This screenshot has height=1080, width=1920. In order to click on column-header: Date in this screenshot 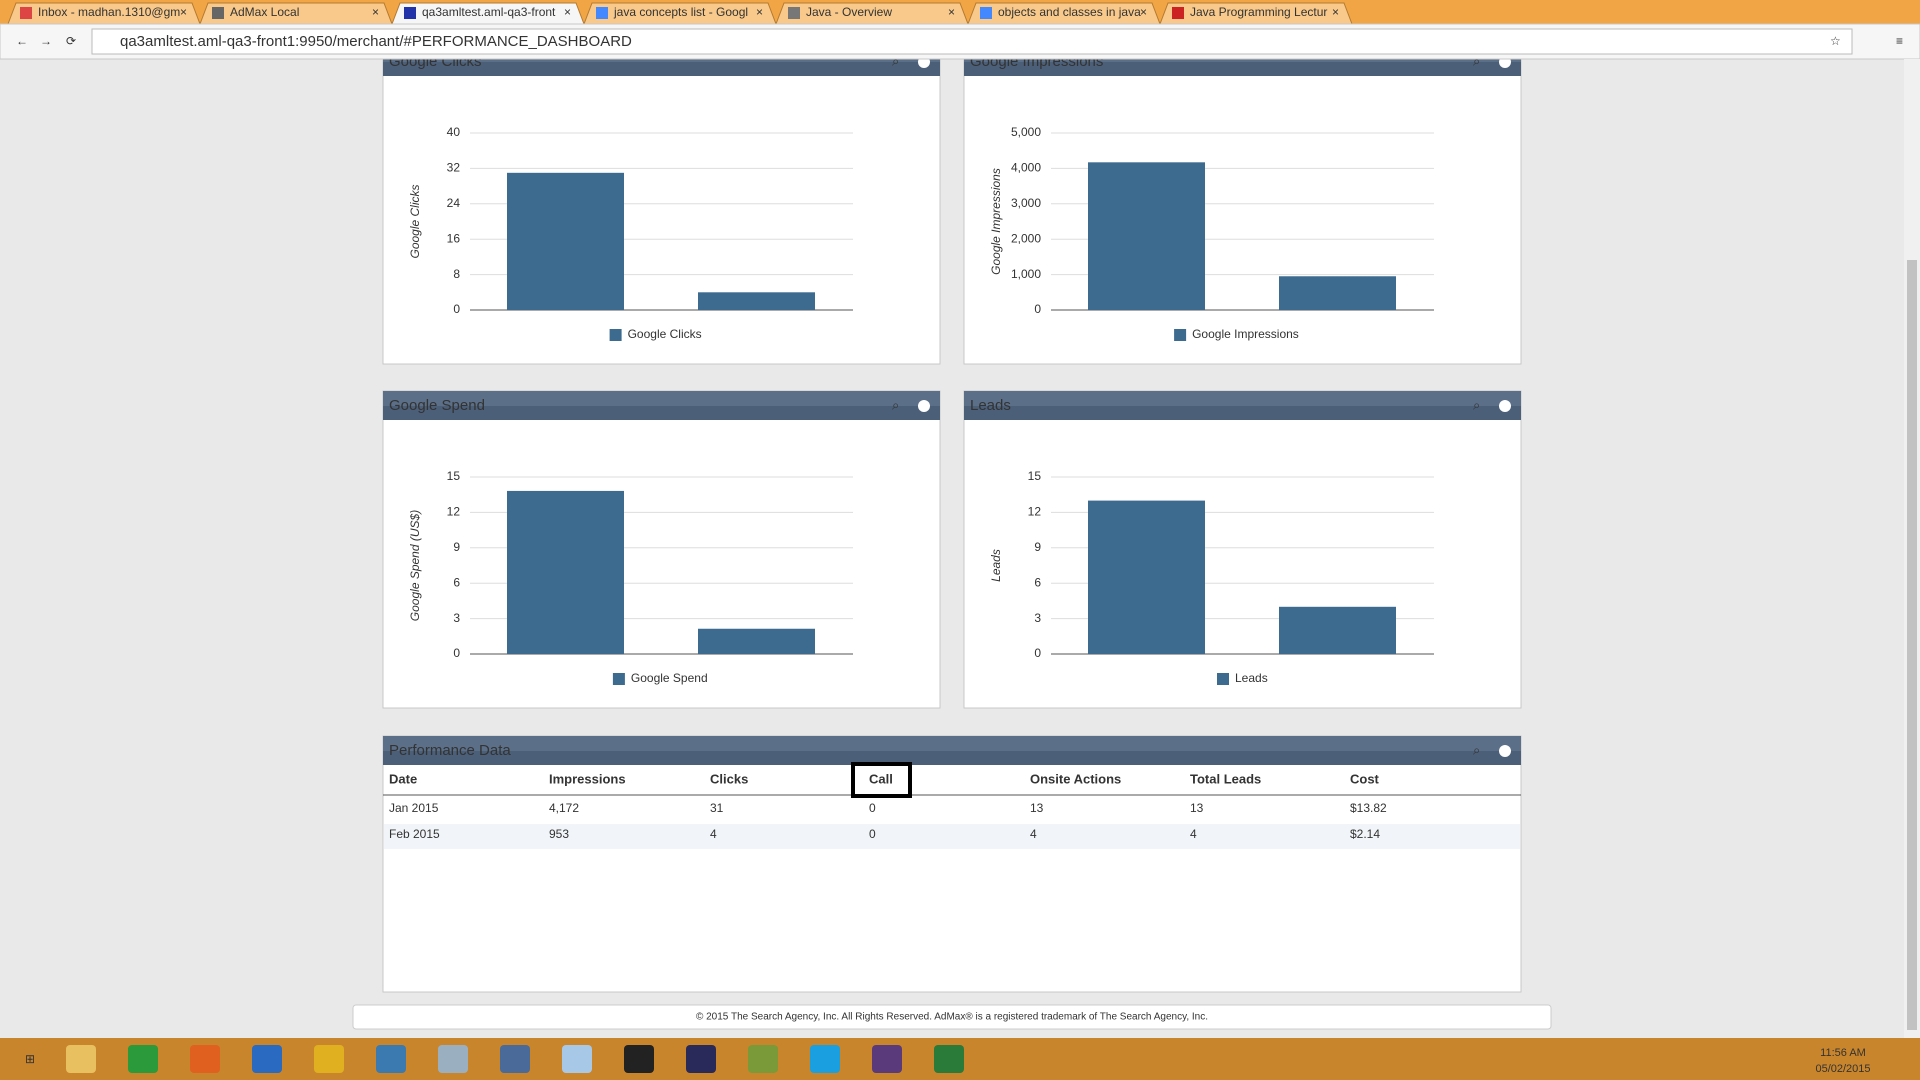, I will do `click(403, 778)`.